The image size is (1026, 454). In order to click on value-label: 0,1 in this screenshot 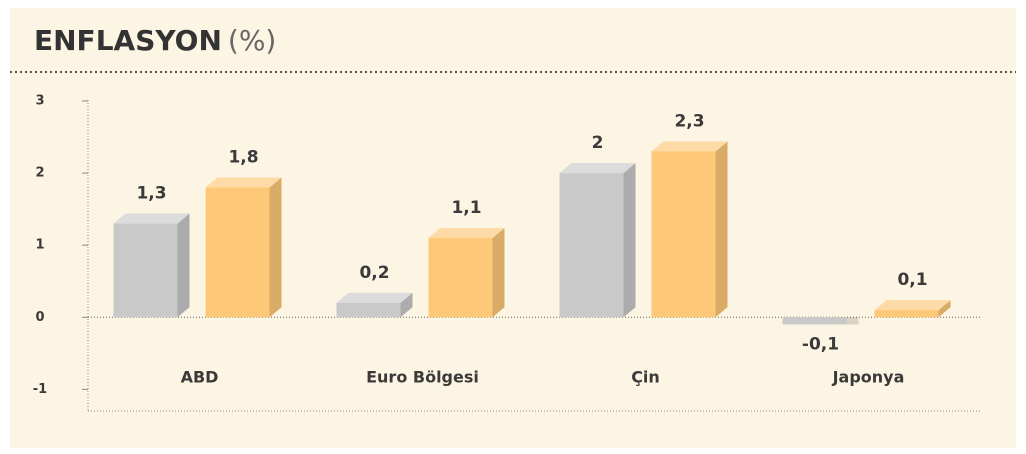, I will do `click(912, 280)`.